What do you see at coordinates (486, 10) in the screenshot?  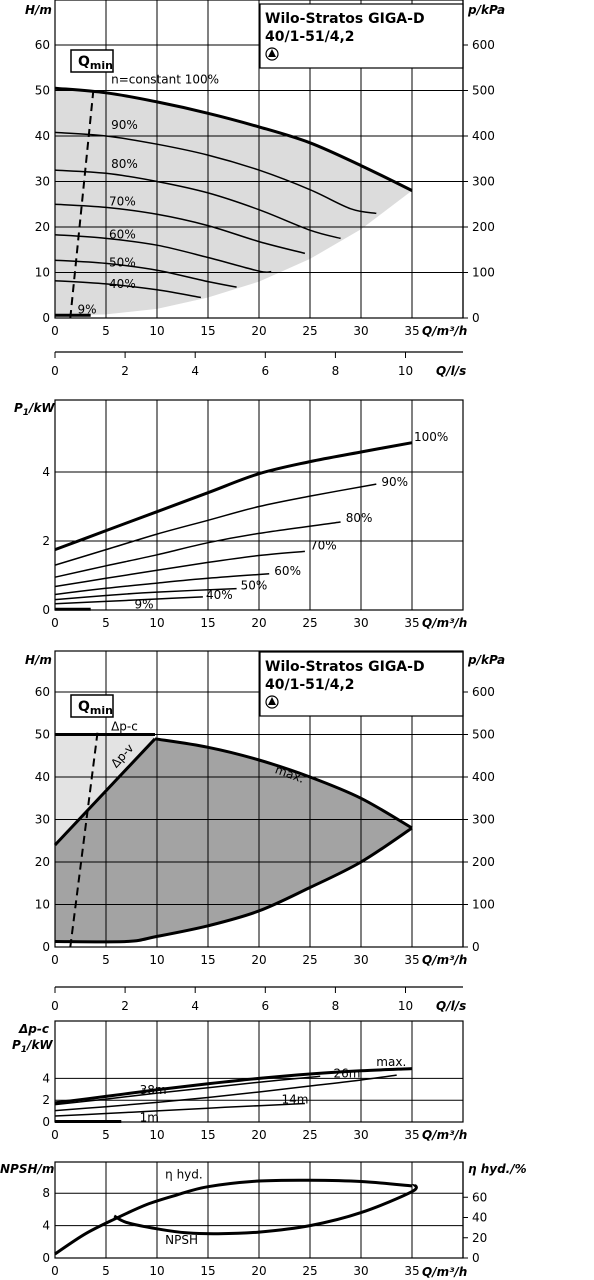 I see `hq-top-y2label: p/kPa` at bounding box center [486, 10].